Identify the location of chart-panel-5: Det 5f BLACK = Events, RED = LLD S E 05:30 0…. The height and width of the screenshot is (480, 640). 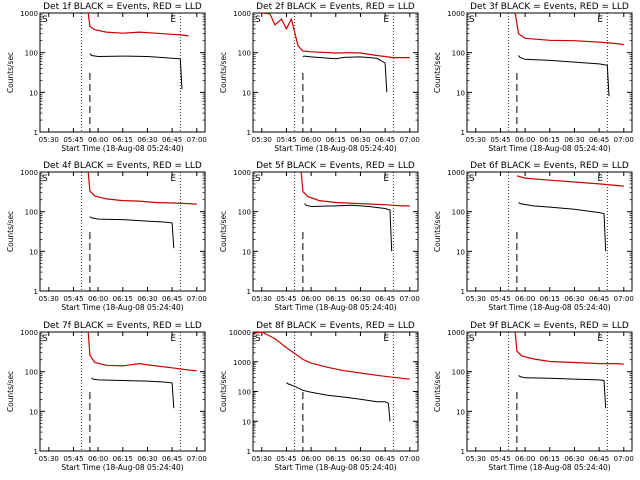
(319, 236).